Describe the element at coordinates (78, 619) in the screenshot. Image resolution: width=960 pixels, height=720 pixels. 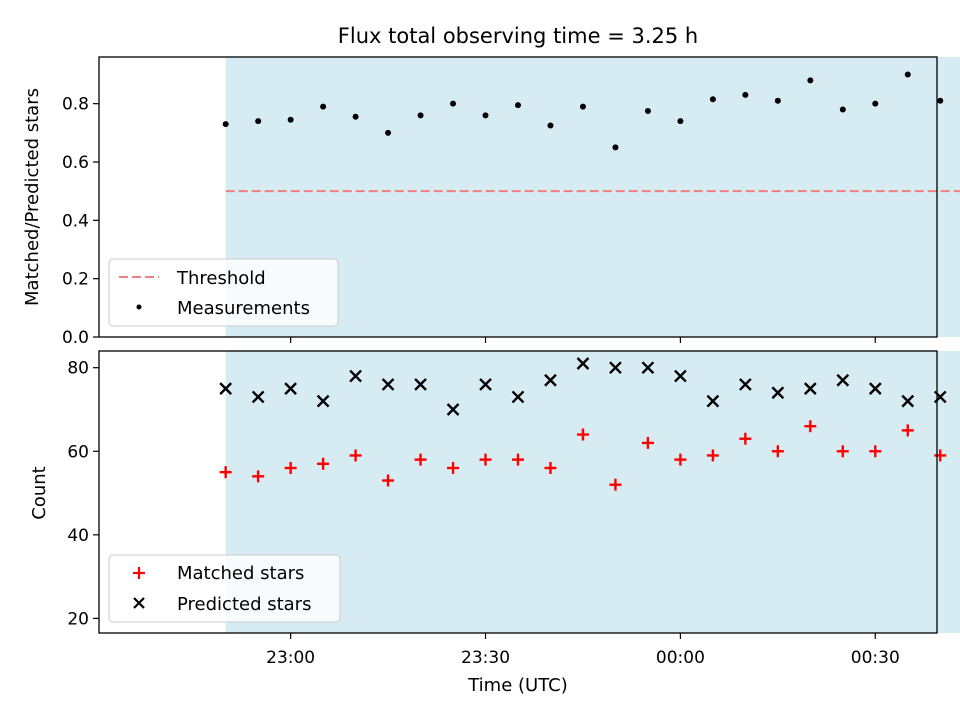
I see `bottom-ytick-label: 20` at that location.